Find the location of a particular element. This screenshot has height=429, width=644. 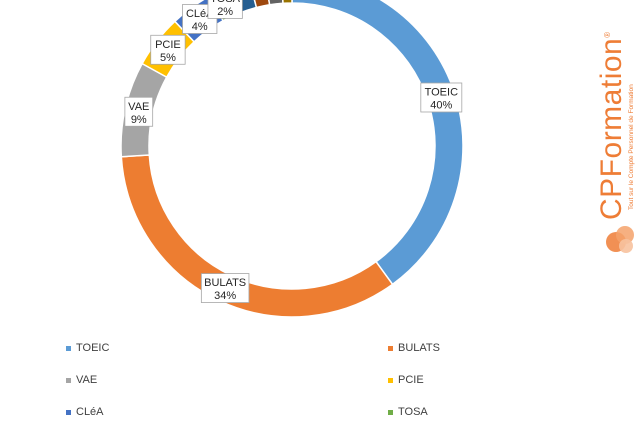

slice-label-name: TOEIC is located at coordinates (441, 92).